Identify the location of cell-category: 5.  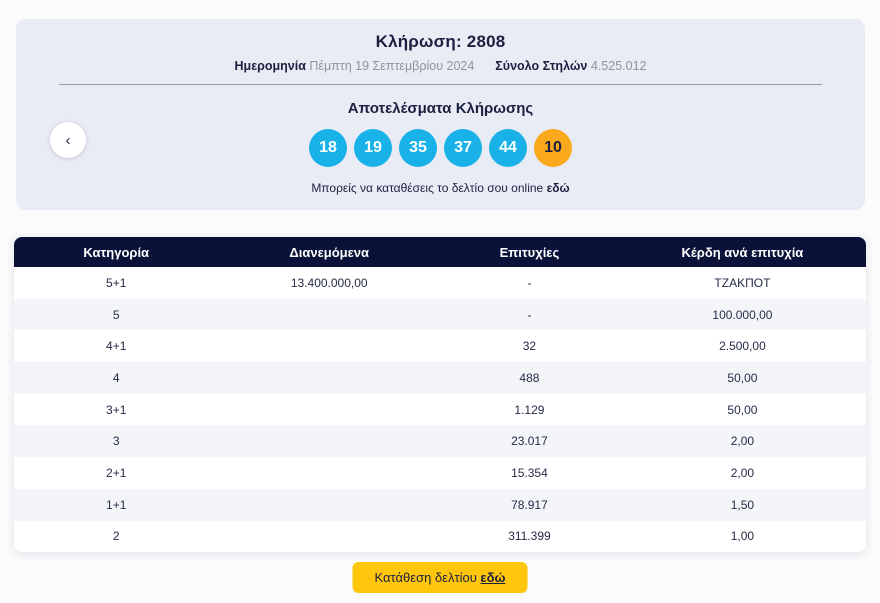
(116, 314).